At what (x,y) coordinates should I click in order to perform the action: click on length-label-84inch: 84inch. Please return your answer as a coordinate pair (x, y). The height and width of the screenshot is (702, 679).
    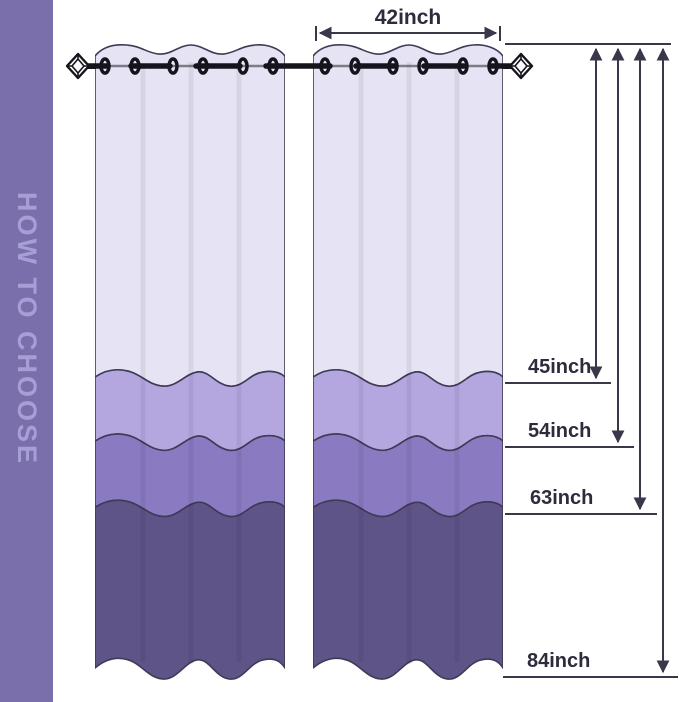
    Looking at the image, I should click on (559, 661).